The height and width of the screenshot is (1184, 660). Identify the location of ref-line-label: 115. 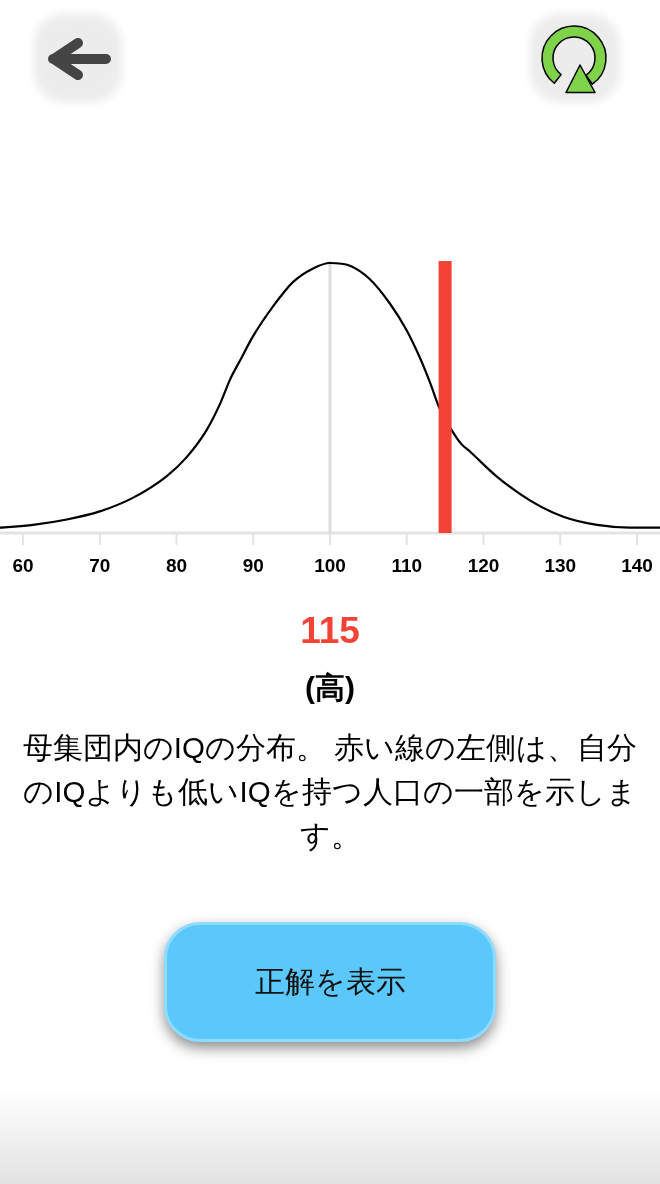
(330, 631).